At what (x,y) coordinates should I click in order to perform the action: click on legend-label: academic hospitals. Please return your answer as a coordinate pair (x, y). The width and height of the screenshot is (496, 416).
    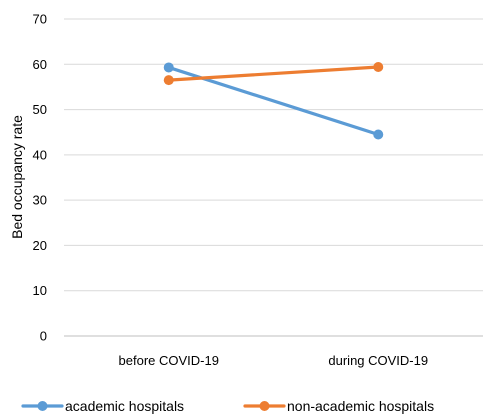
    Looking at the image, I should click on (124, 406).